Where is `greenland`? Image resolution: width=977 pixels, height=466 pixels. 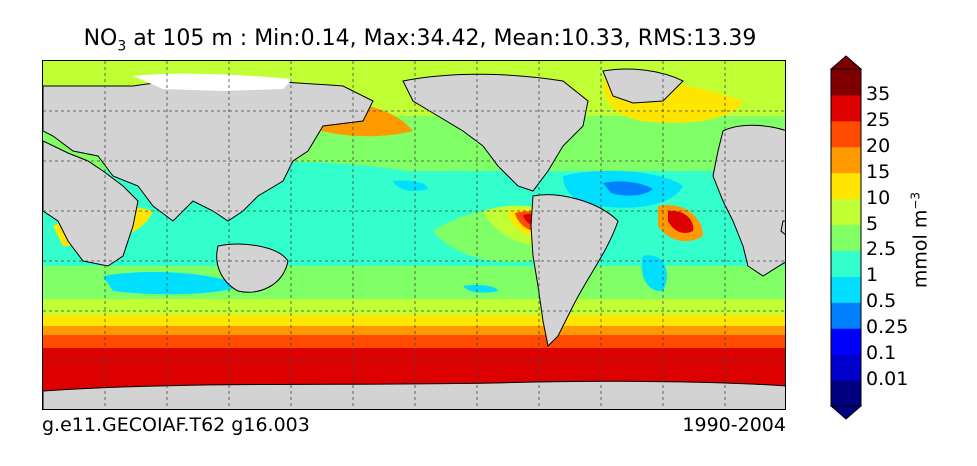
greenland is located at coordinates (643, 86).